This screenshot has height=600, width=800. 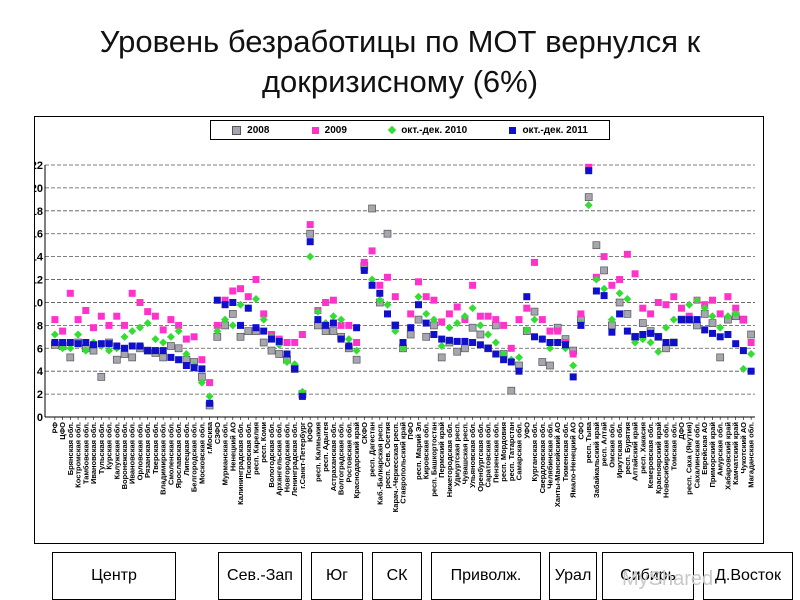 I want to click on x-tick-label: респ. Тыва, so click(x=588, y=442).